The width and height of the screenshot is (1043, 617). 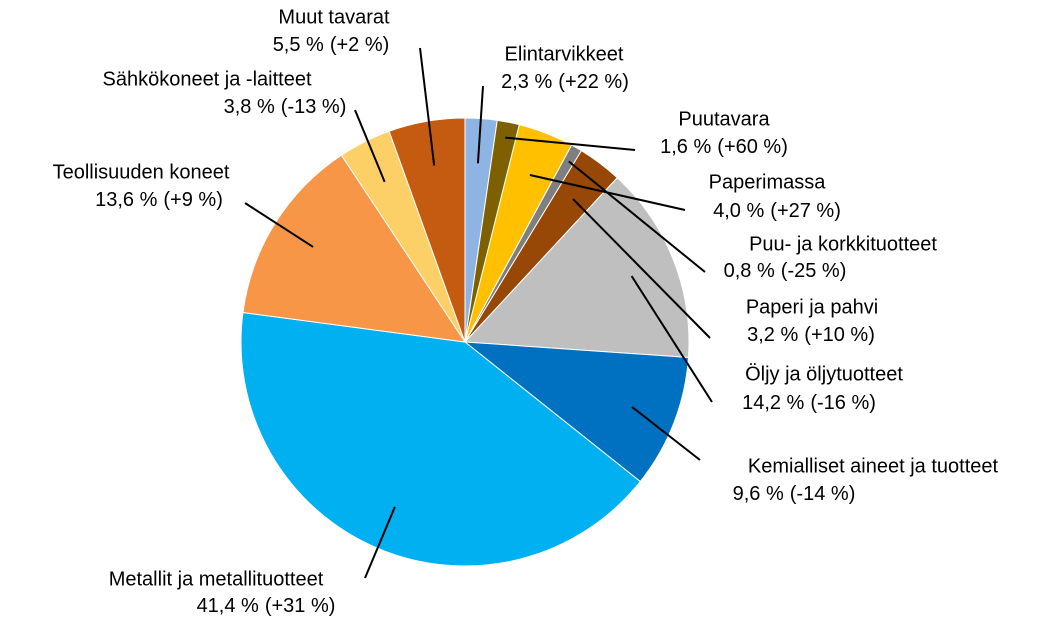 I want to click on slice-value: 4,0 % (+27 %), so click(x=777, y=211).